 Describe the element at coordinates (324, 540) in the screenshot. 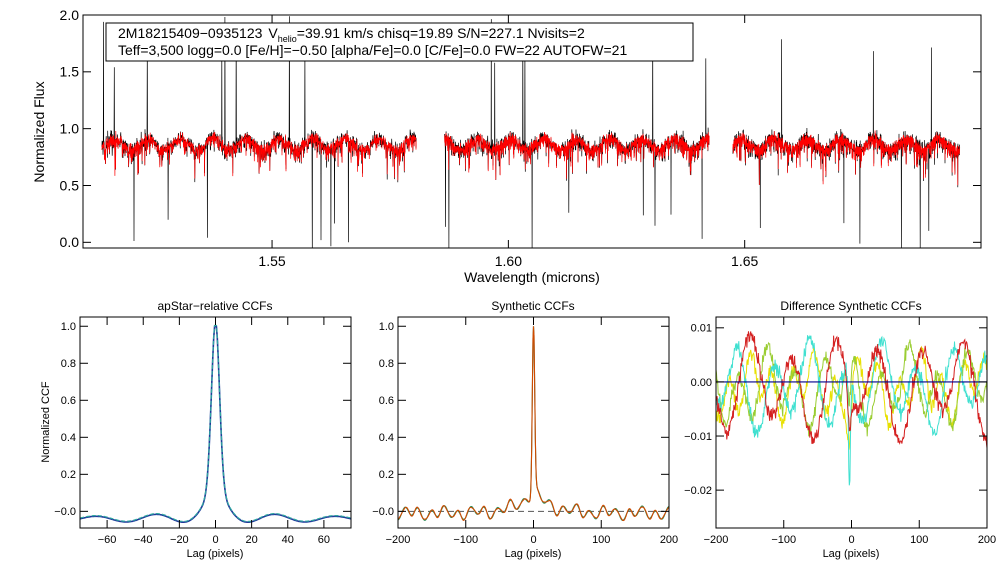

I see `apstar-ccf-xtick-label: 60` at that location.